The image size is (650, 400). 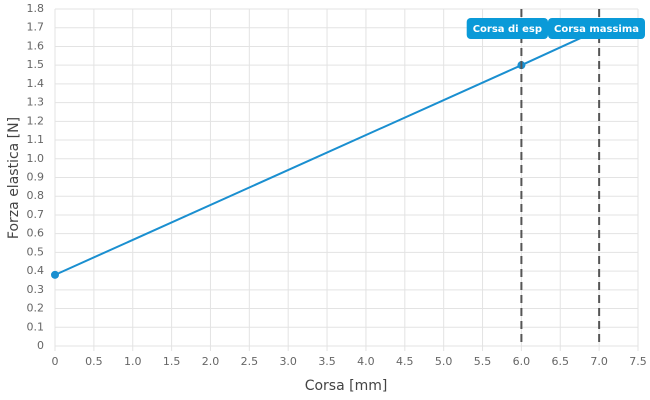 I want to click on y-tick-label: 0.2, so click(x=36, y=308).